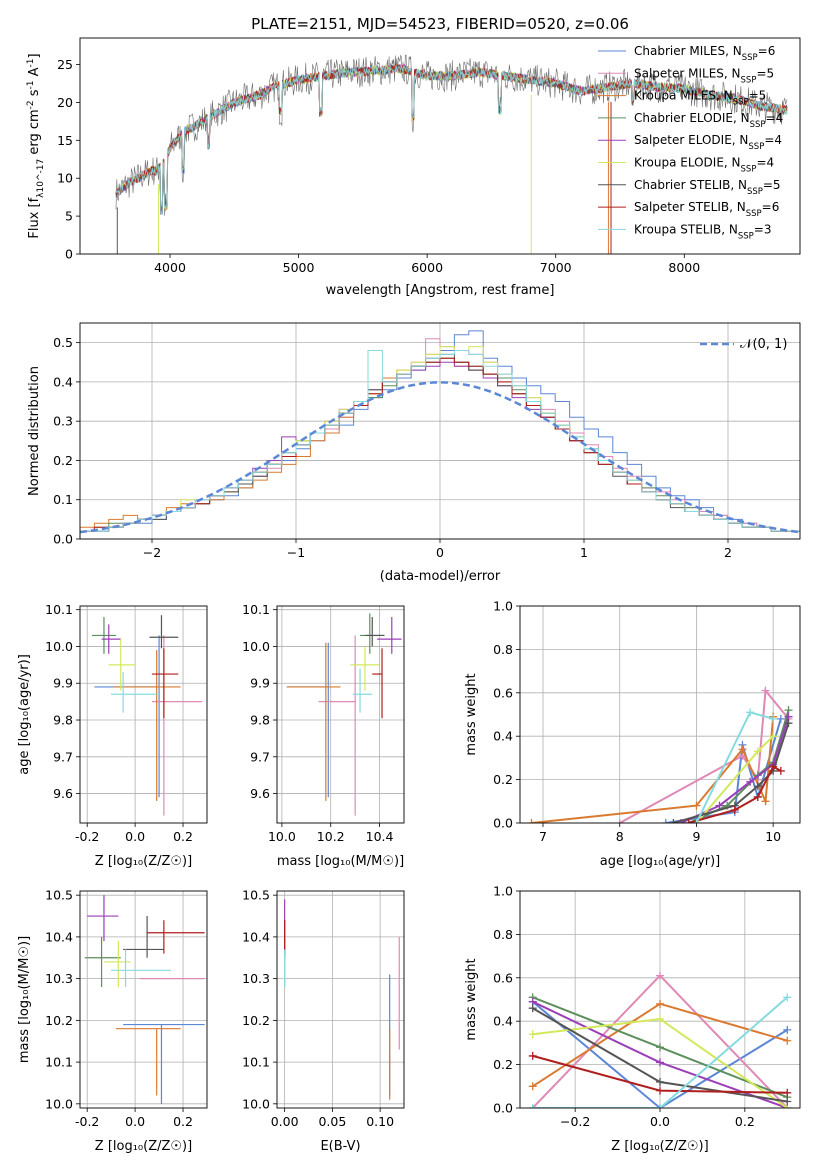  What do you see at coordinates (728, 552) in the screenshot?
I see `x-tick-label: 2` at bounding box center [728, 552].